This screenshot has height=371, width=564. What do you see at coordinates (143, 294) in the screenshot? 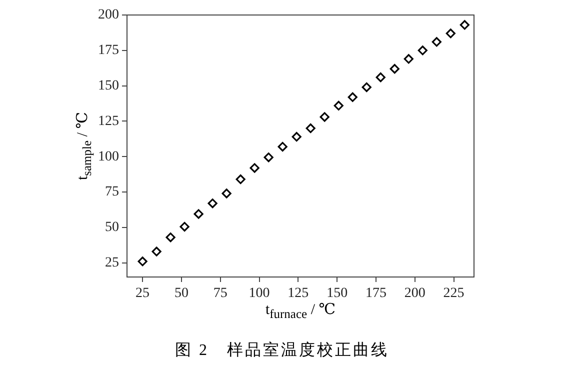
I see `x-tick-label: 25` at bounding box center [143, 294].